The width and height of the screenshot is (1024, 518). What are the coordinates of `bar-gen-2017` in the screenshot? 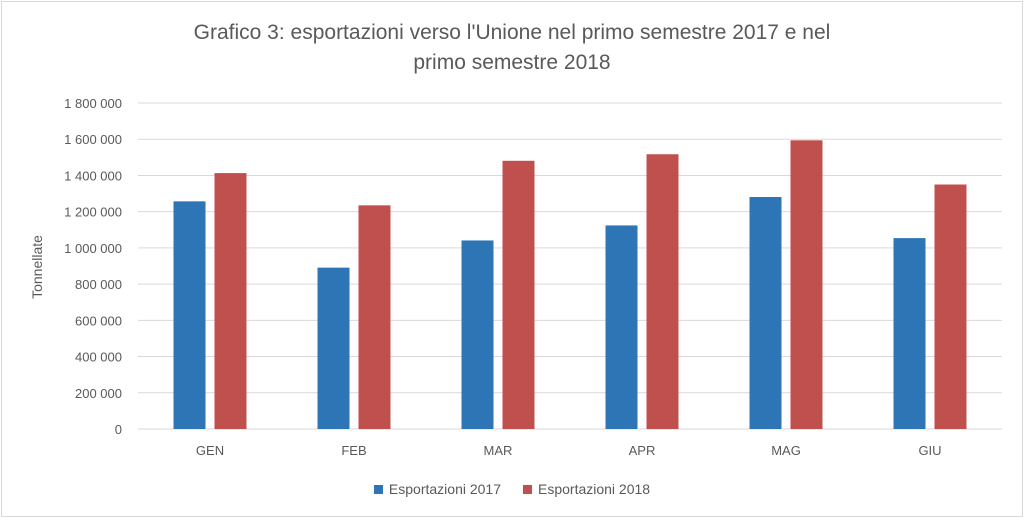 It's located at (189, 315).